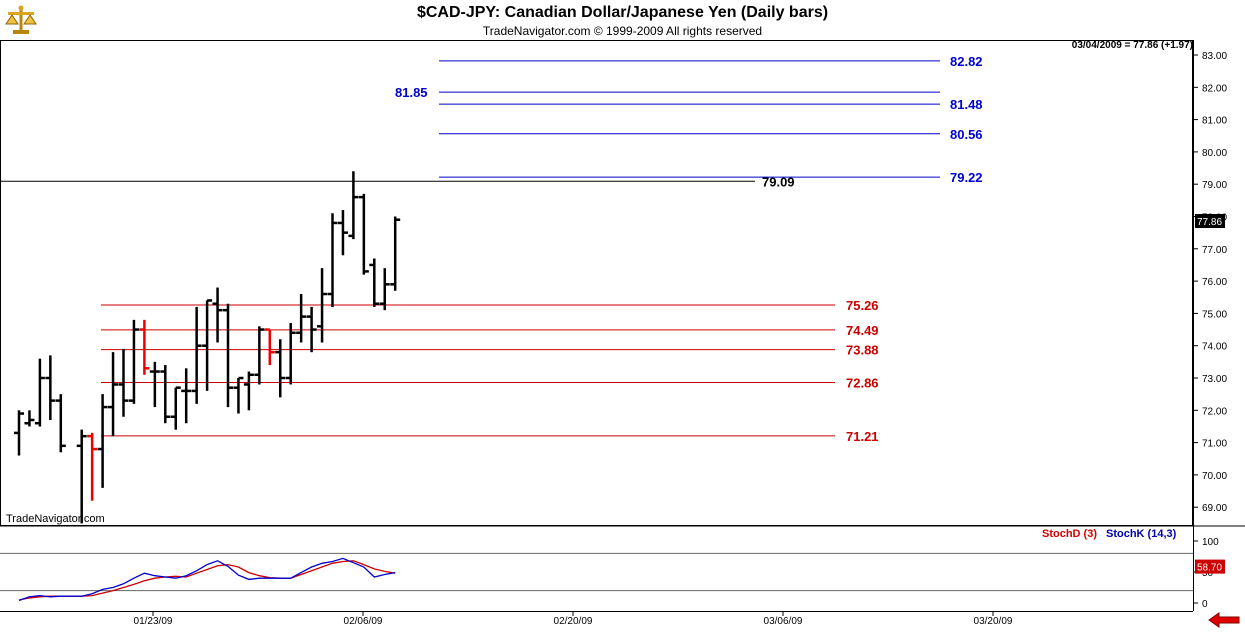 This screenshot has height=633, width=1245. I want to click on watermark-text: TradeNavigator.com, so click(55, 519).